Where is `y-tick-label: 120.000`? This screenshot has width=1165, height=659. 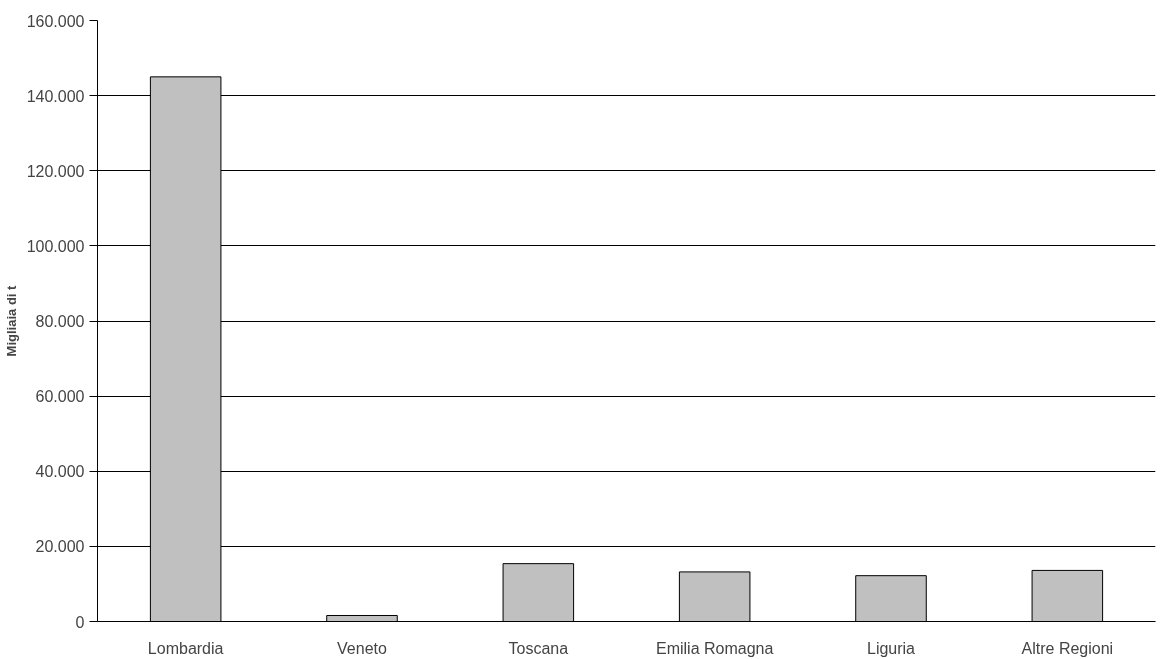 y-tick-label: 120.000 is located at coordinates (55, 171).